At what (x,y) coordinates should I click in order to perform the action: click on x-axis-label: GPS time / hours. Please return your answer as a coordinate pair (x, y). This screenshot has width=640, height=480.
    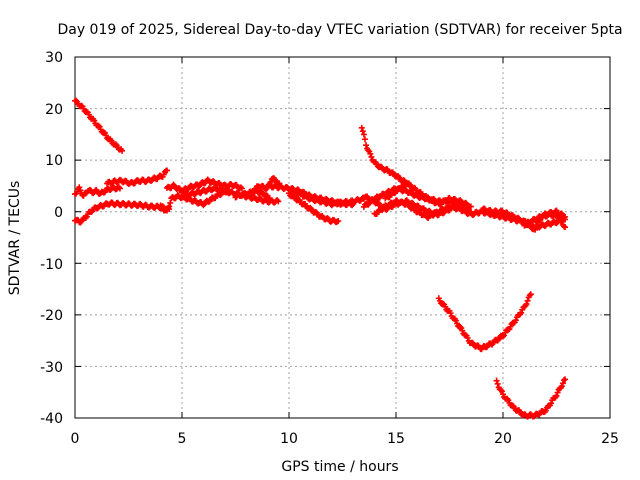
    Looking at the image, I should click on (339, 467).